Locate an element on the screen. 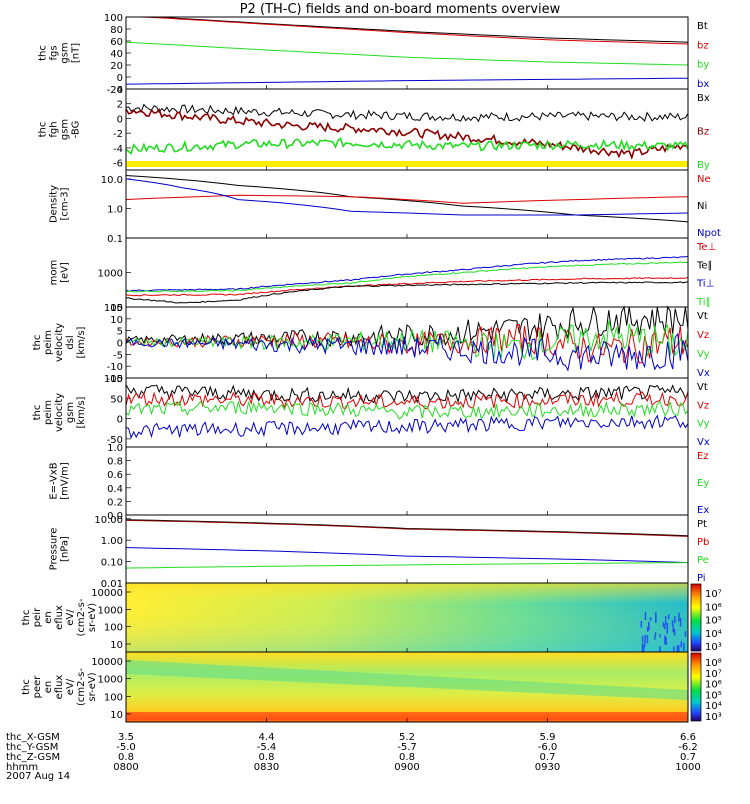 The width and height of the screenshot is (750, 804). panel-3: 10.0 1.0 0.1 Density [cm-3] Ne Ni Npot is located at coordinates (385, 207).